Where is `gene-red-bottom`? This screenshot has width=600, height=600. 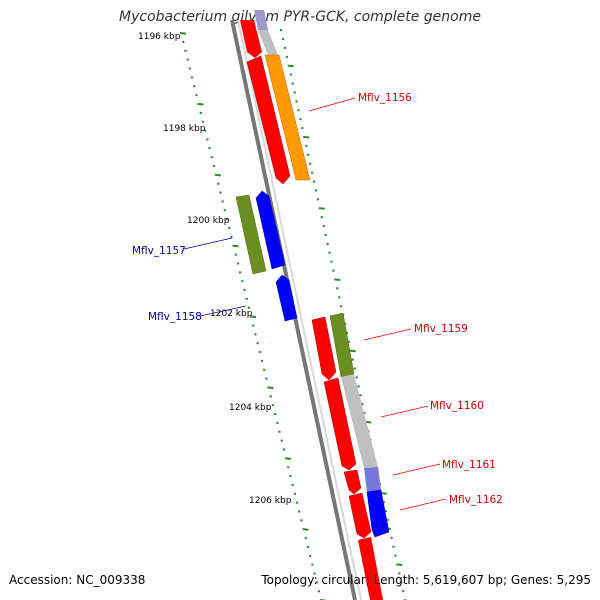 gene-red-bottom is located at coordinates (370, 568).